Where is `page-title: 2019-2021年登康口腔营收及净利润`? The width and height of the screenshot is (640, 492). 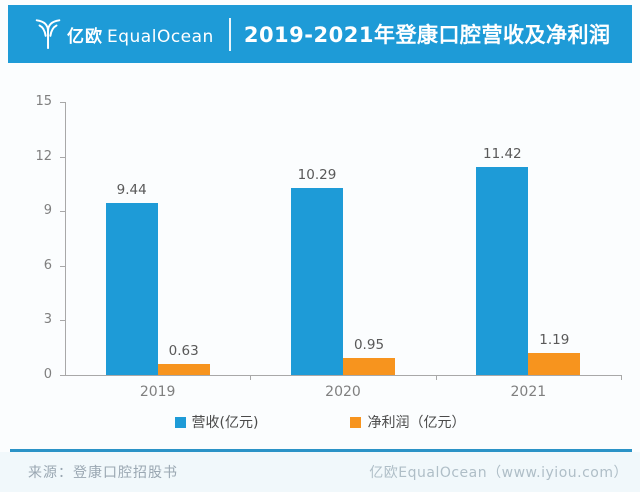
page-title: 2019-2021年登康口腔营收及净利润 is located at coordinates (427, 35).